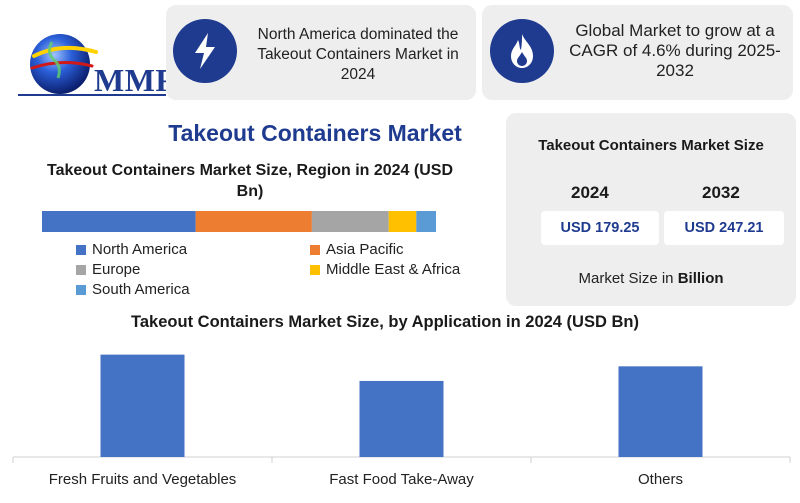  Describe the element at coordinates (660, 479) in the screenshot. I see `x-tick-label: Others` at that location.